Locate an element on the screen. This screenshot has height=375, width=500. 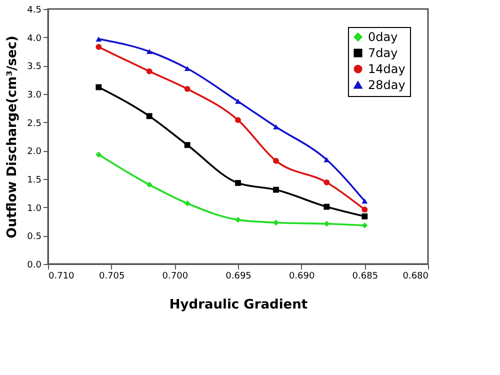
legend-label: 0day is located at coordinates (383, 37).